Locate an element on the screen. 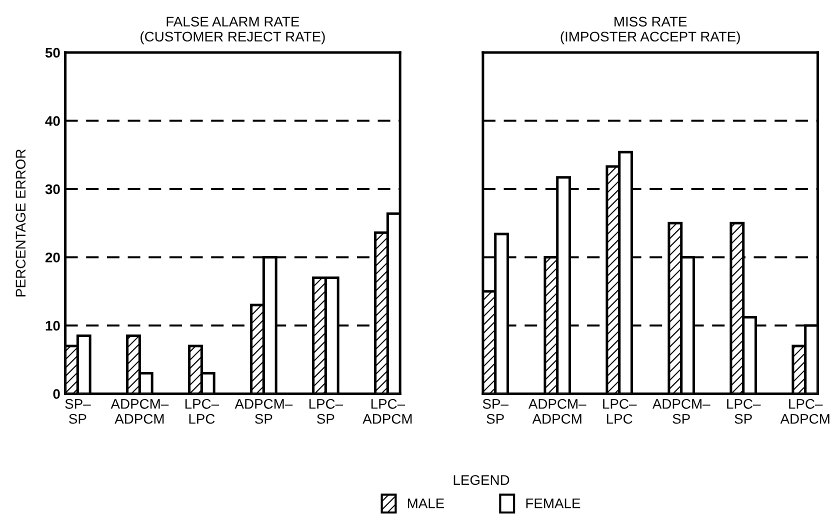  legend-label: FEMALE is located at coordinates (553, 503).